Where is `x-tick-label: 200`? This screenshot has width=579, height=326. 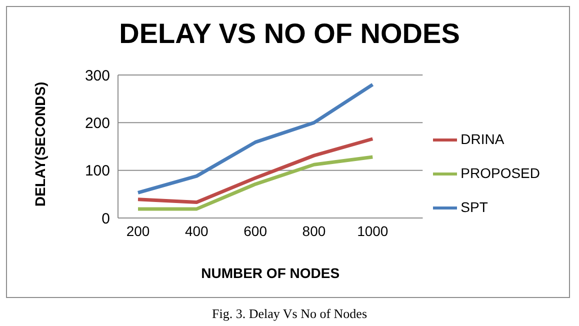
x-tick-label: 200 is located at coordinates (138, 230).